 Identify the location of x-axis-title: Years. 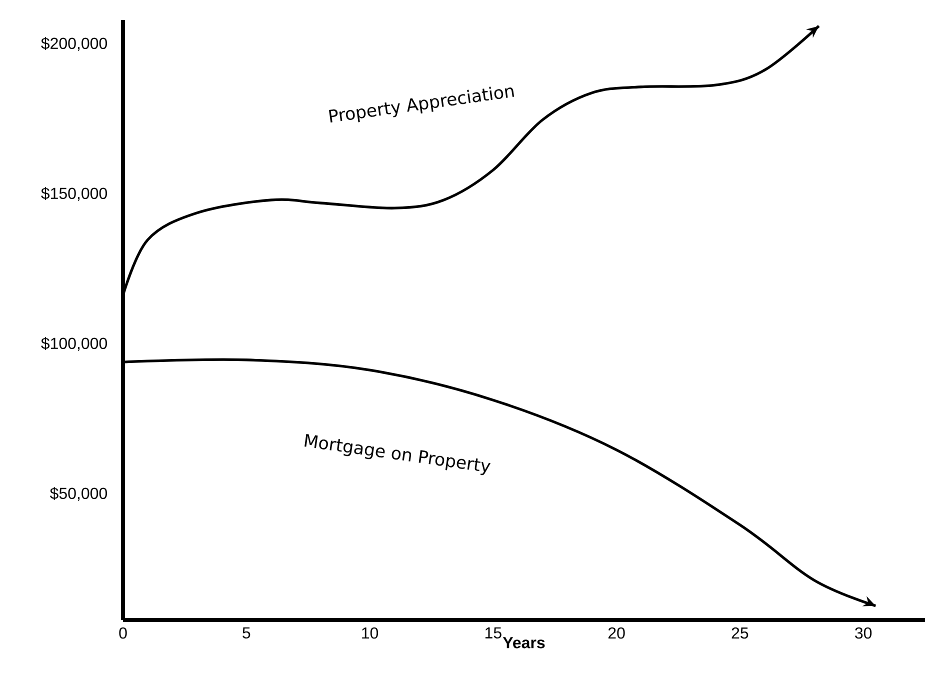
(523, 642).